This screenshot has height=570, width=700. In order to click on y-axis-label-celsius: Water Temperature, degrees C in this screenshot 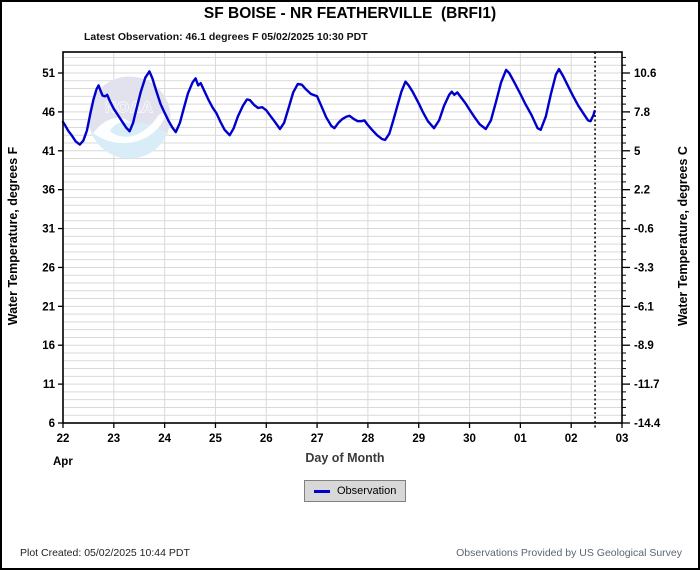, I will do `click(683, 236)`.